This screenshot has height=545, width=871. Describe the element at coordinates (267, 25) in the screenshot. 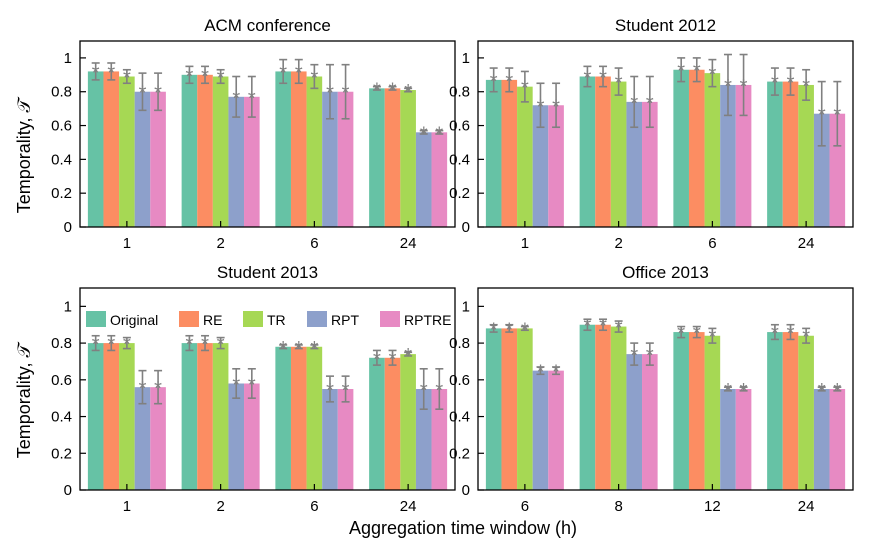

I see `chart-title: ACM conference` at that location.